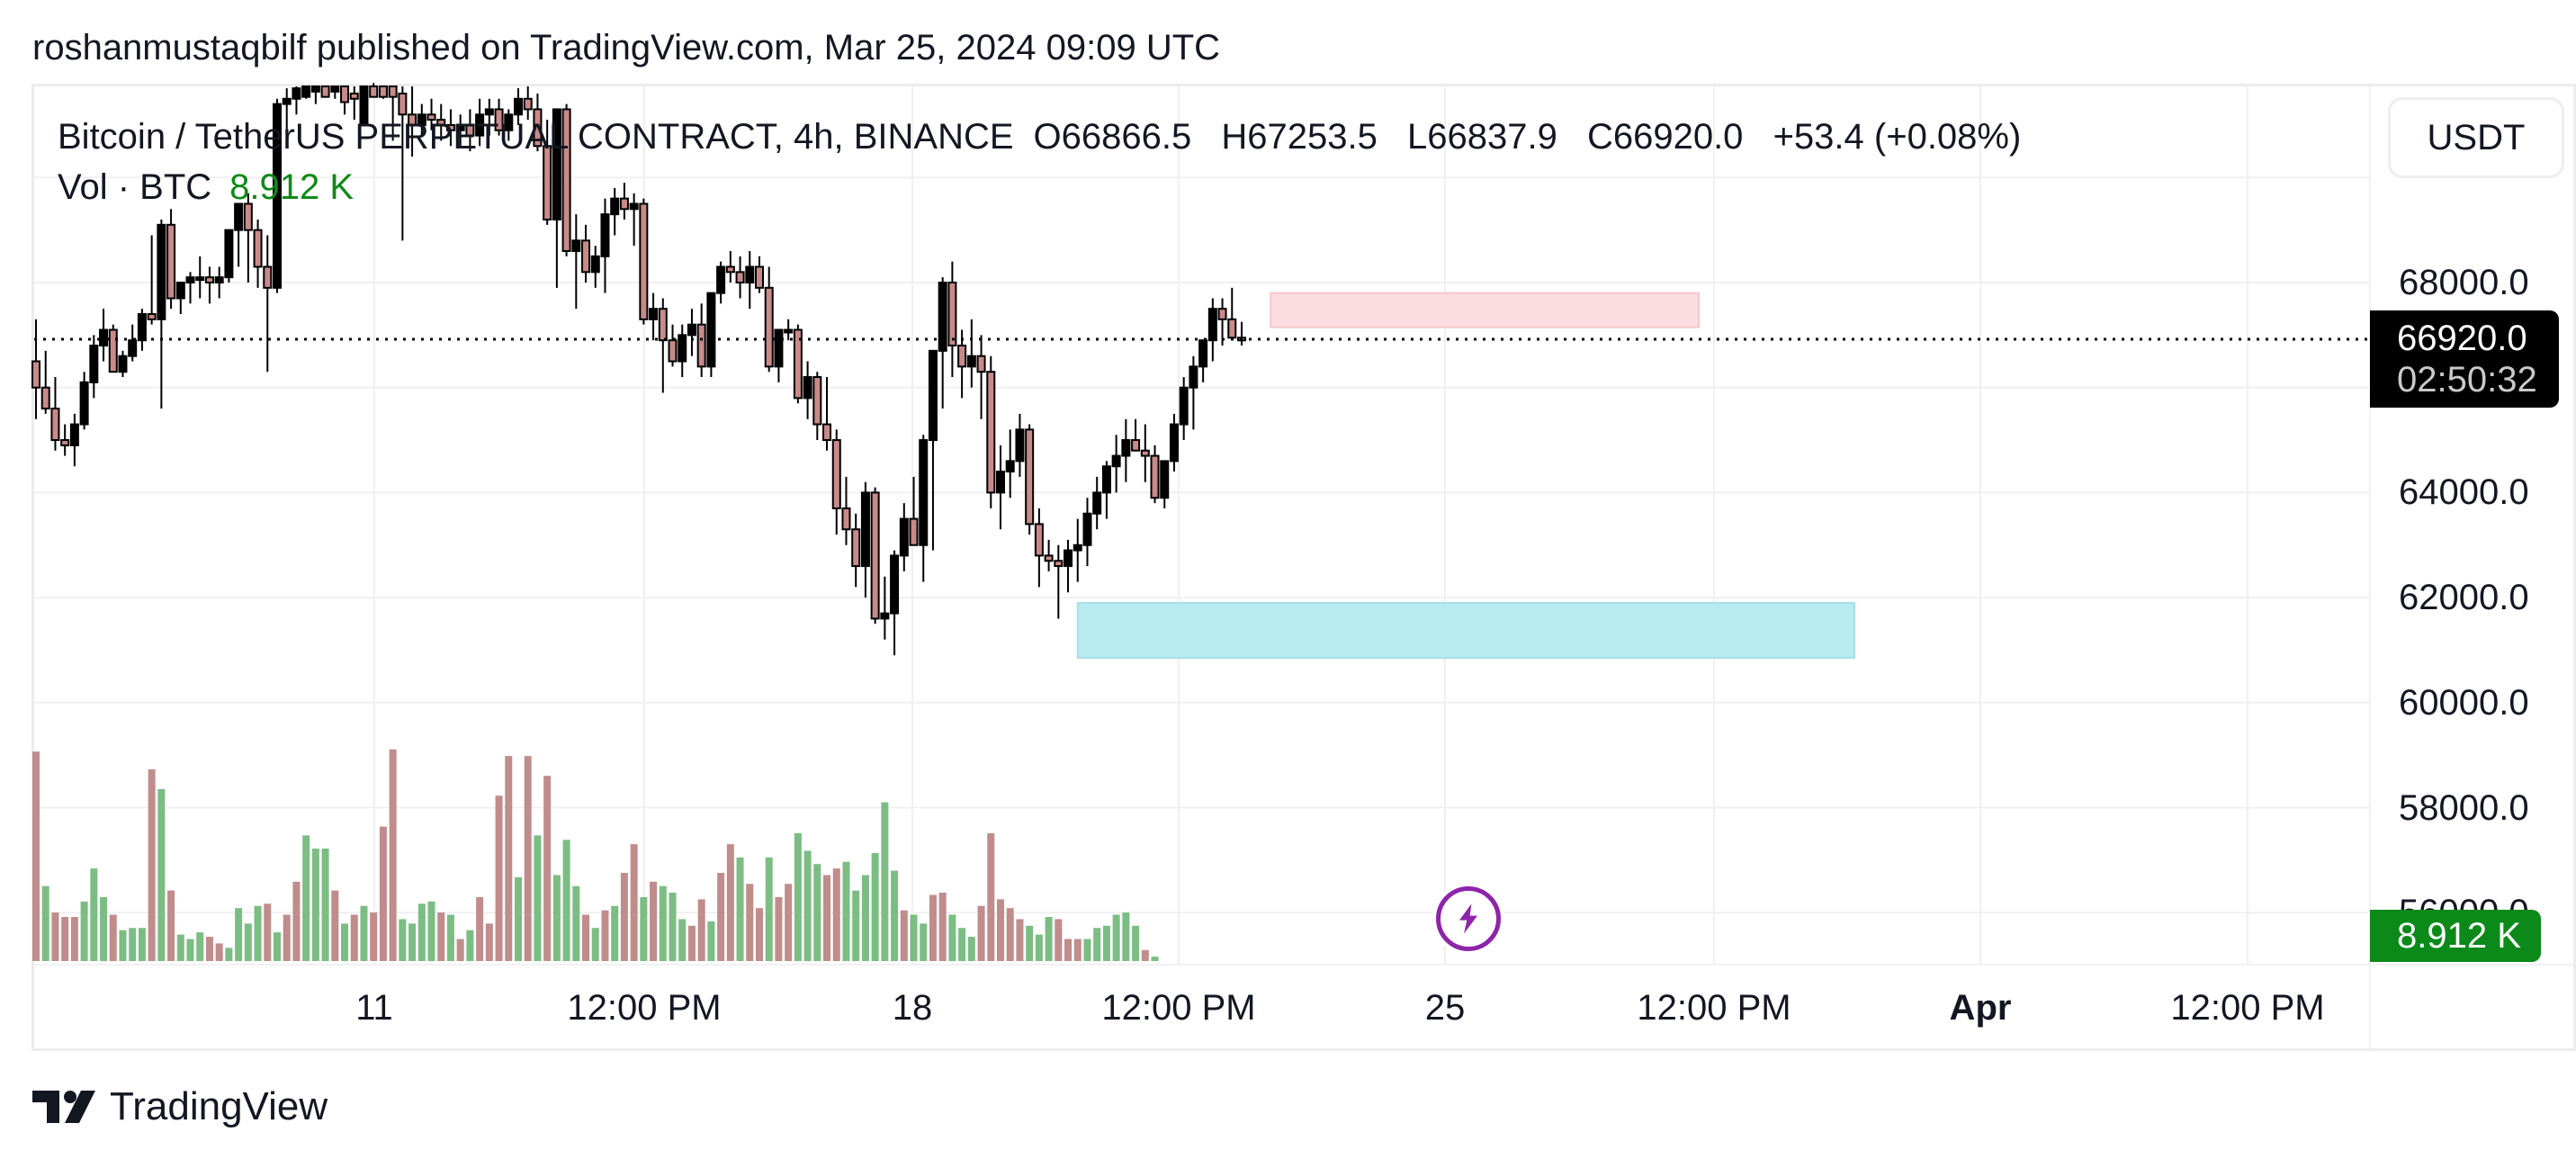 This screenshot has width=2576, height=1150. I want to click on lightning-icon, so click(1468, 918).